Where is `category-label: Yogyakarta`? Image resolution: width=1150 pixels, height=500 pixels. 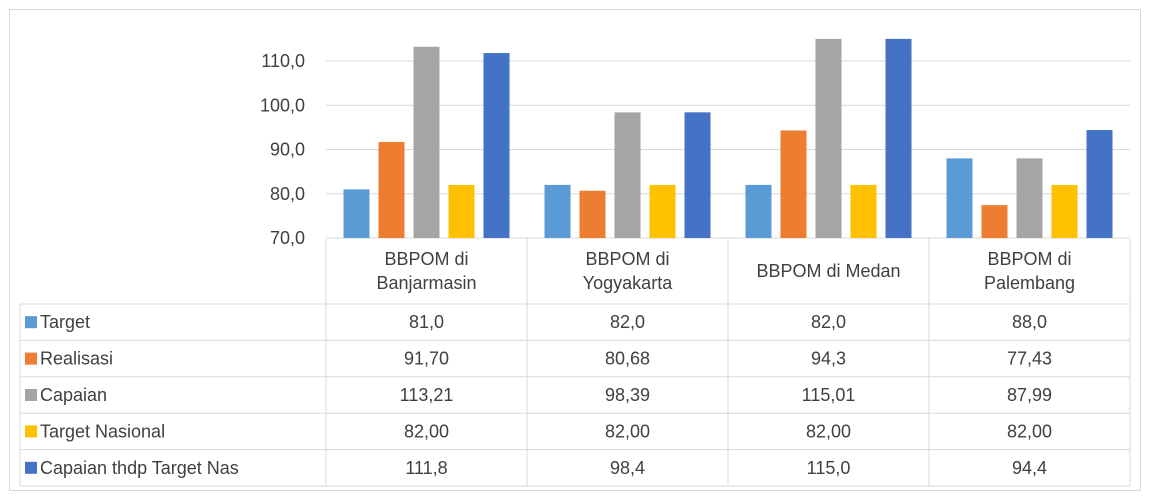 category-label: Yogyakarta is located at coordinates (628, 283).